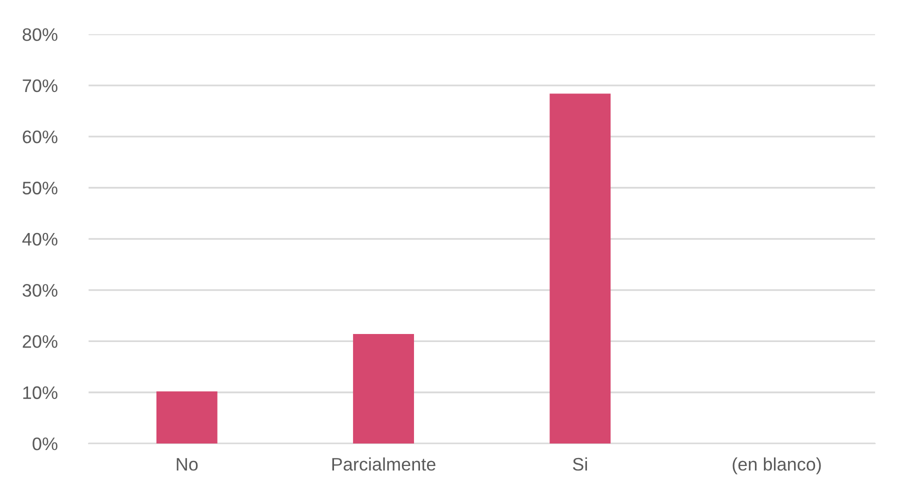 The image size is (904, 504). I want to click on x-tick-label: (en blanco), so click(776, 465).